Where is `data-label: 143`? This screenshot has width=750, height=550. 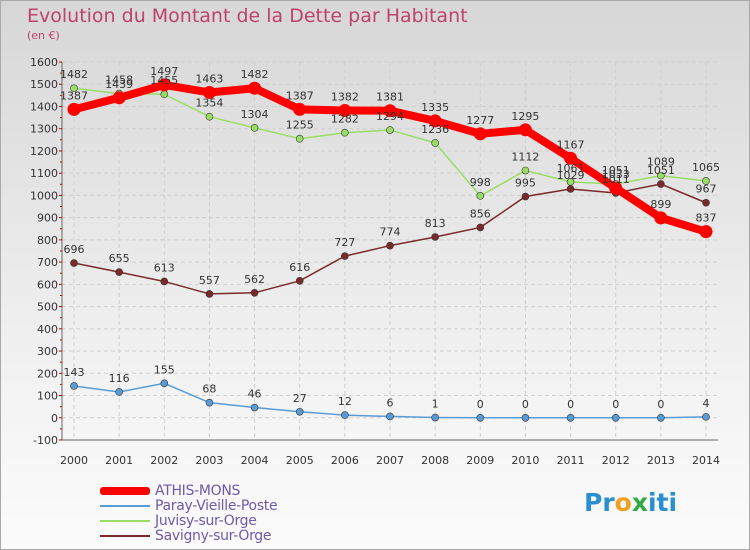
data-label: 143 is located at coordinates (74, 372).